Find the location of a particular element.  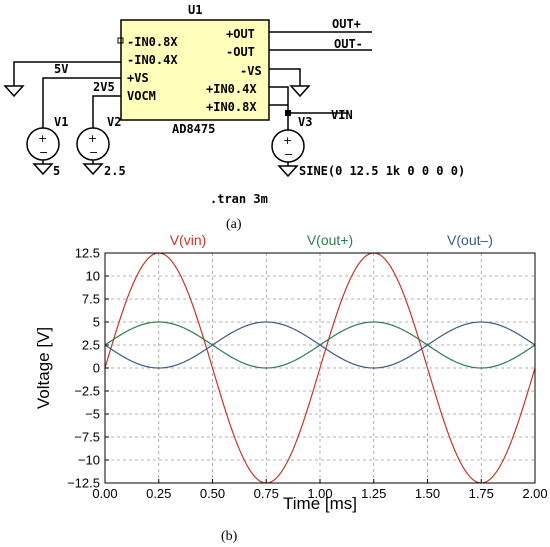

sim-directive: .tran 3m is located at coordinates (239, 199).